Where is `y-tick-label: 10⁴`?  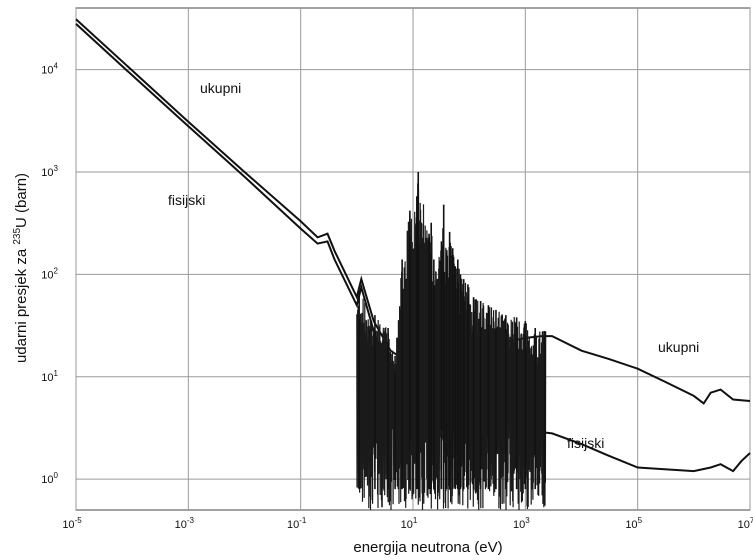
y-tick-label: 10⁴ is located at coordinates (49, 69).